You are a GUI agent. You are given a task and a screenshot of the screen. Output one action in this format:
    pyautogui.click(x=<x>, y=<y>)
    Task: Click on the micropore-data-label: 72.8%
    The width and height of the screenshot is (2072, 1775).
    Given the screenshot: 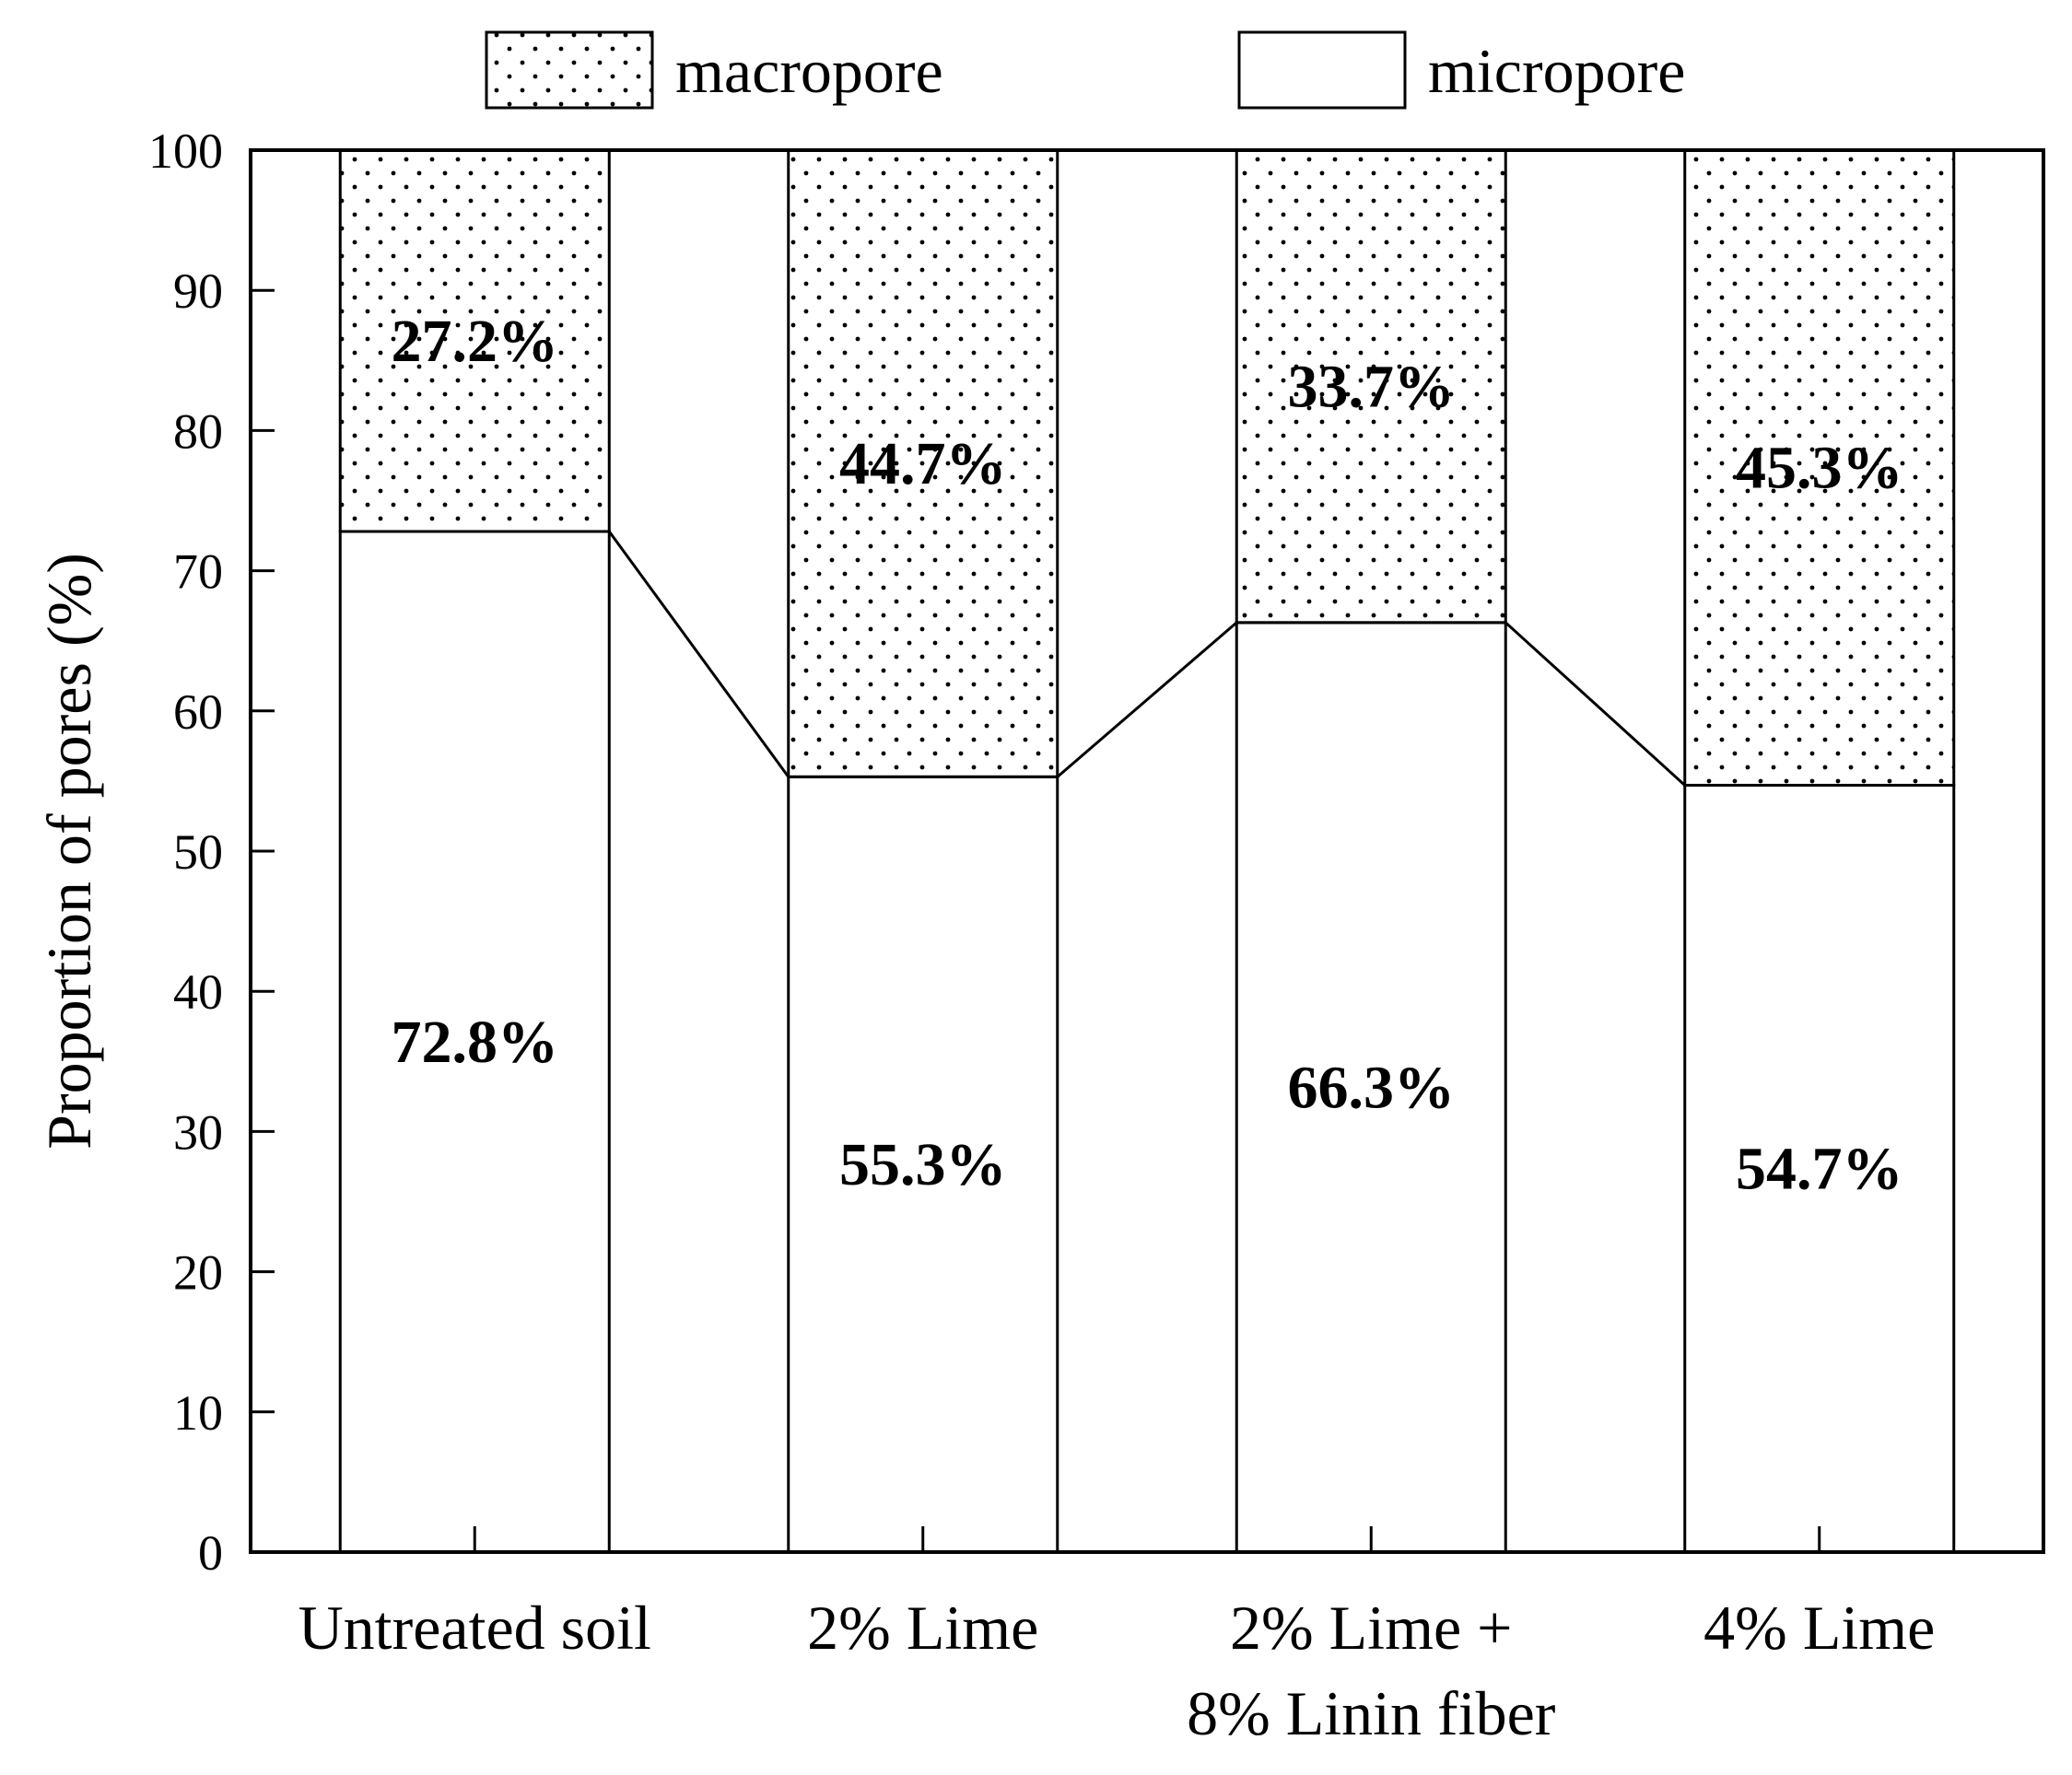 What is the action you would take?
    pyautogui.click(x=475, y=1042)
    